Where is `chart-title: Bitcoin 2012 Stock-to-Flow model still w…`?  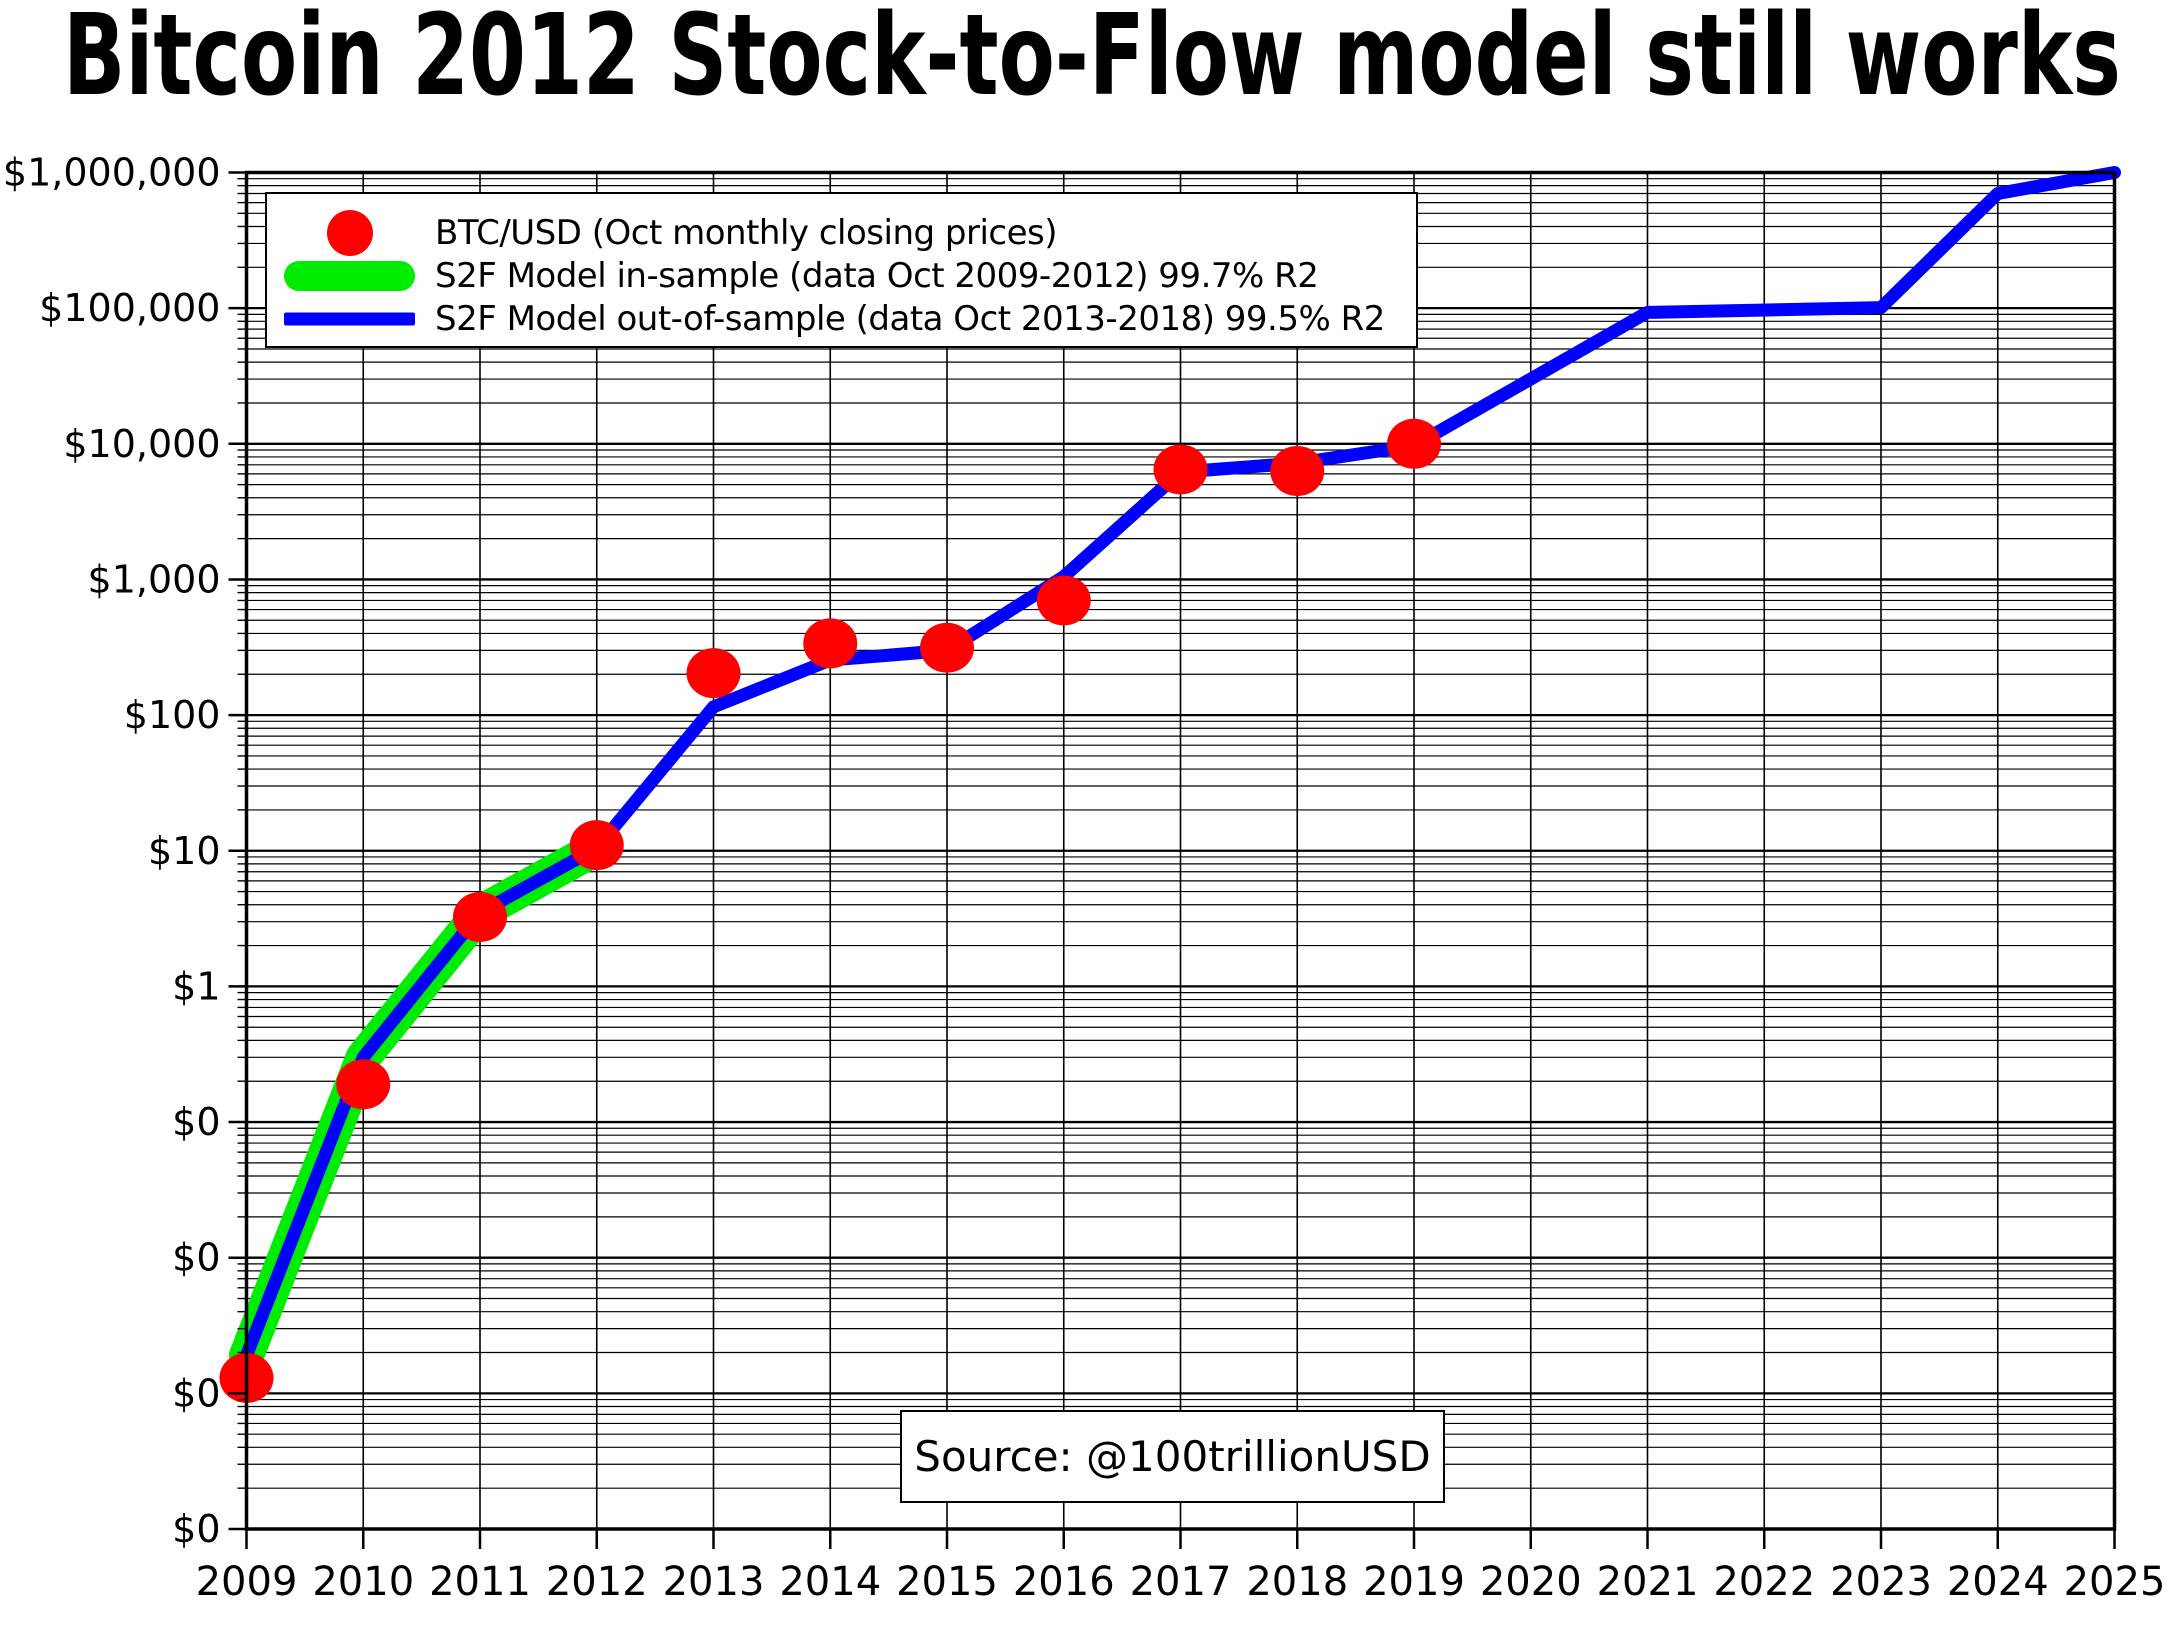 chart-title: Bitcoin 2012 Stock-to-Flow model still w… is located at coordinates (1092, 60).